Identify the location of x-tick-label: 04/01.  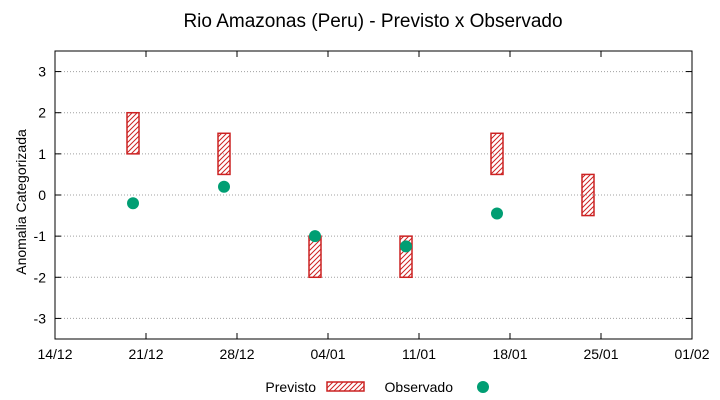
(327, 354).